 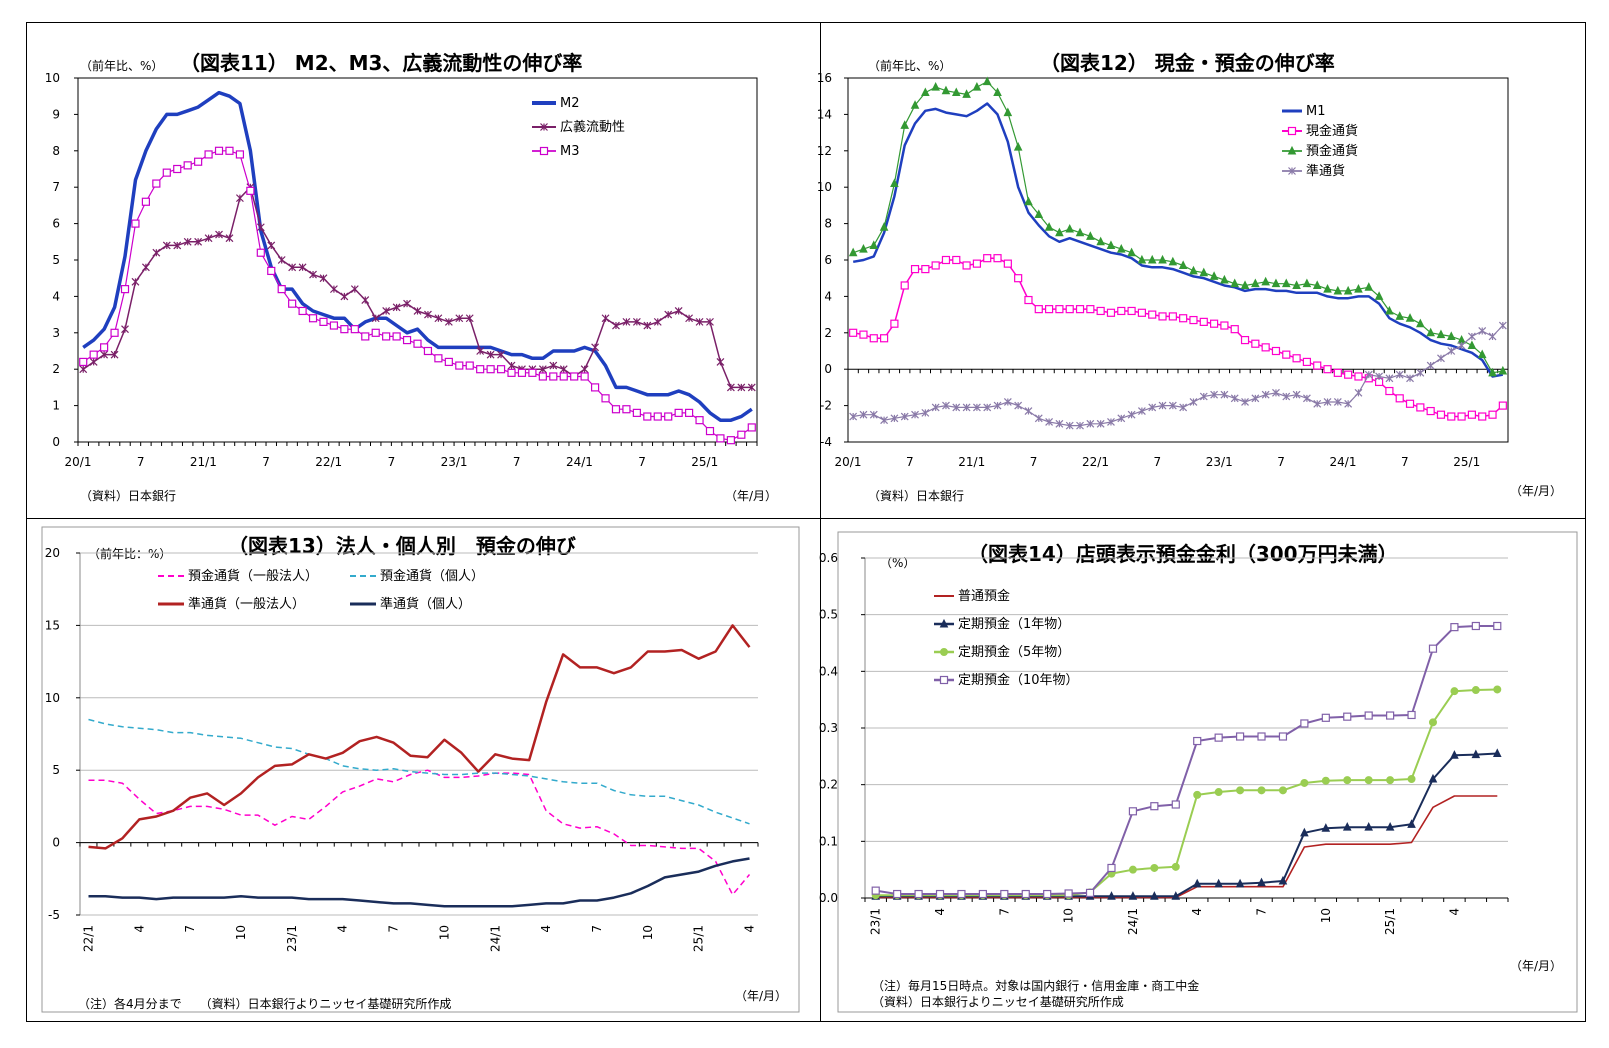 I want to click on chart11-source: （資料）日本銀行, so click(x=128, y=496).